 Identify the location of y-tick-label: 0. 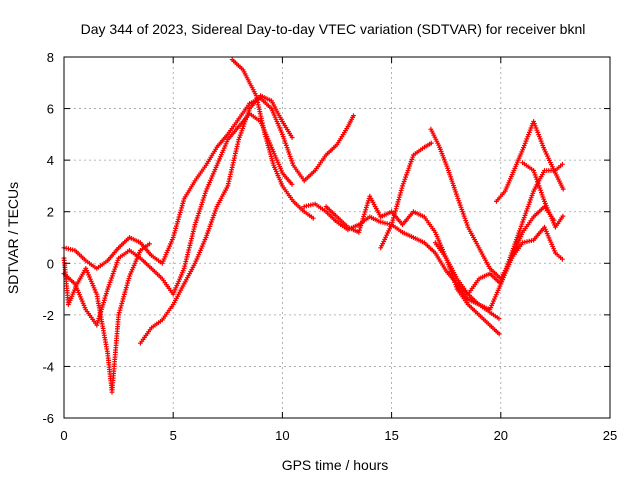
(50, 263).